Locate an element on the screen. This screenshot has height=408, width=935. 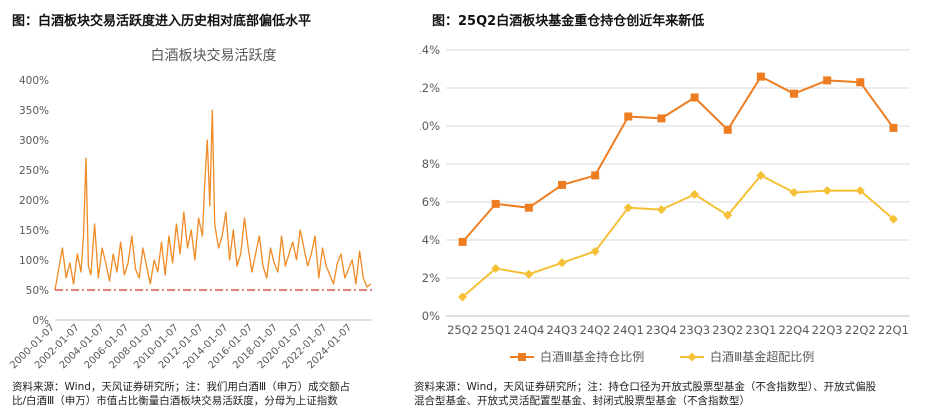
x-tick-label: 22Q2 is located at coordinates (860, 330).